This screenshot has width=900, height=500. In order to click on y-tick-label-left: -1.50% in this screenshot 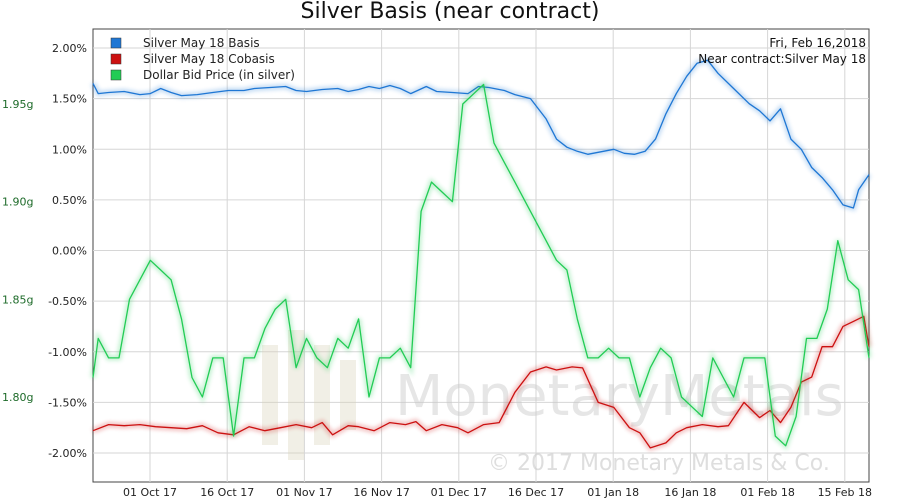, I will do `click(67, 402)`.